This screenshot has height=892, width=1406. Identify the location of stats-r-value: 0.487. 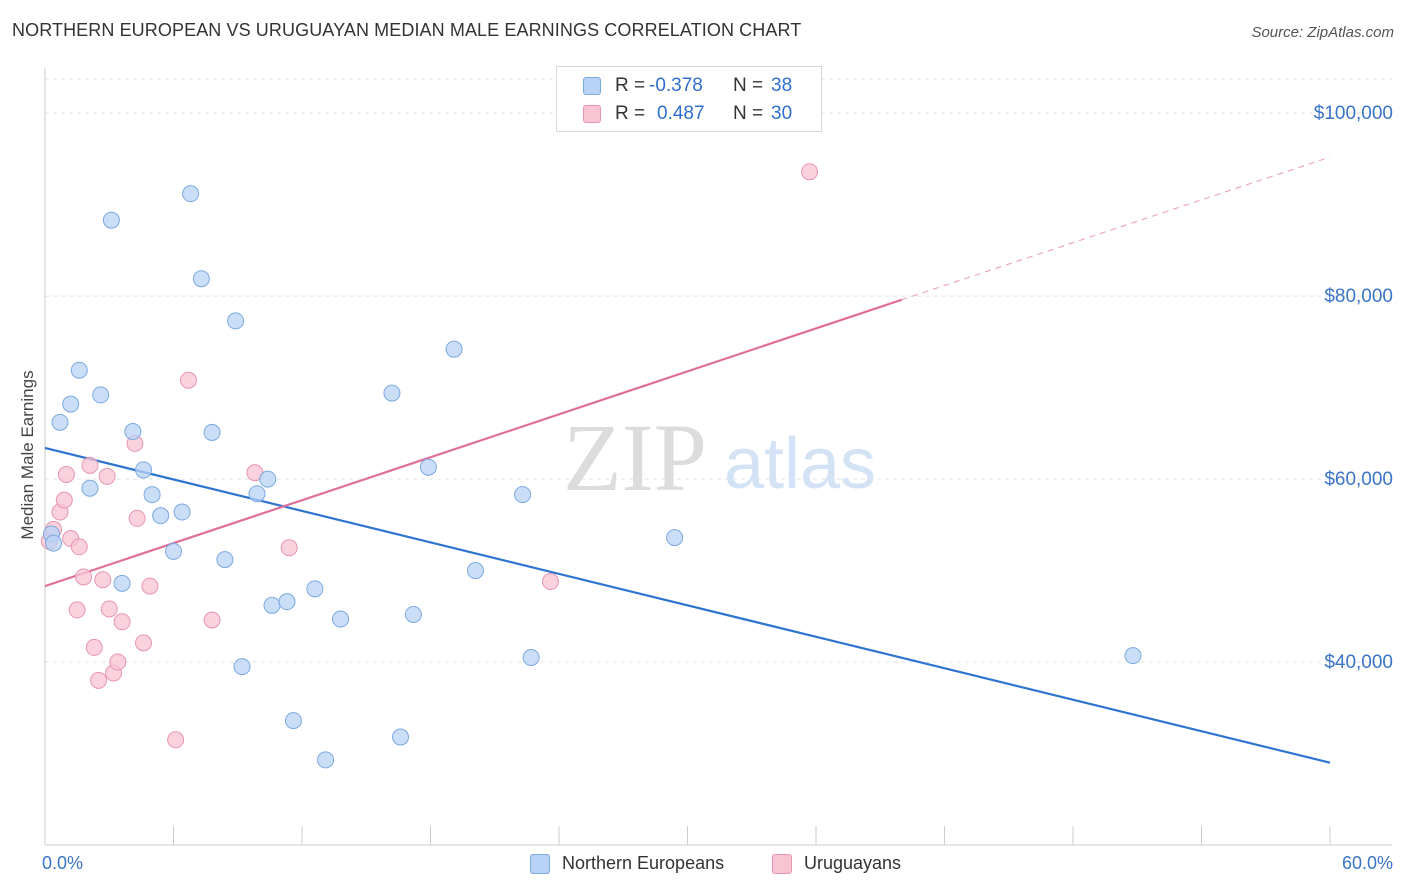
(681, 113).